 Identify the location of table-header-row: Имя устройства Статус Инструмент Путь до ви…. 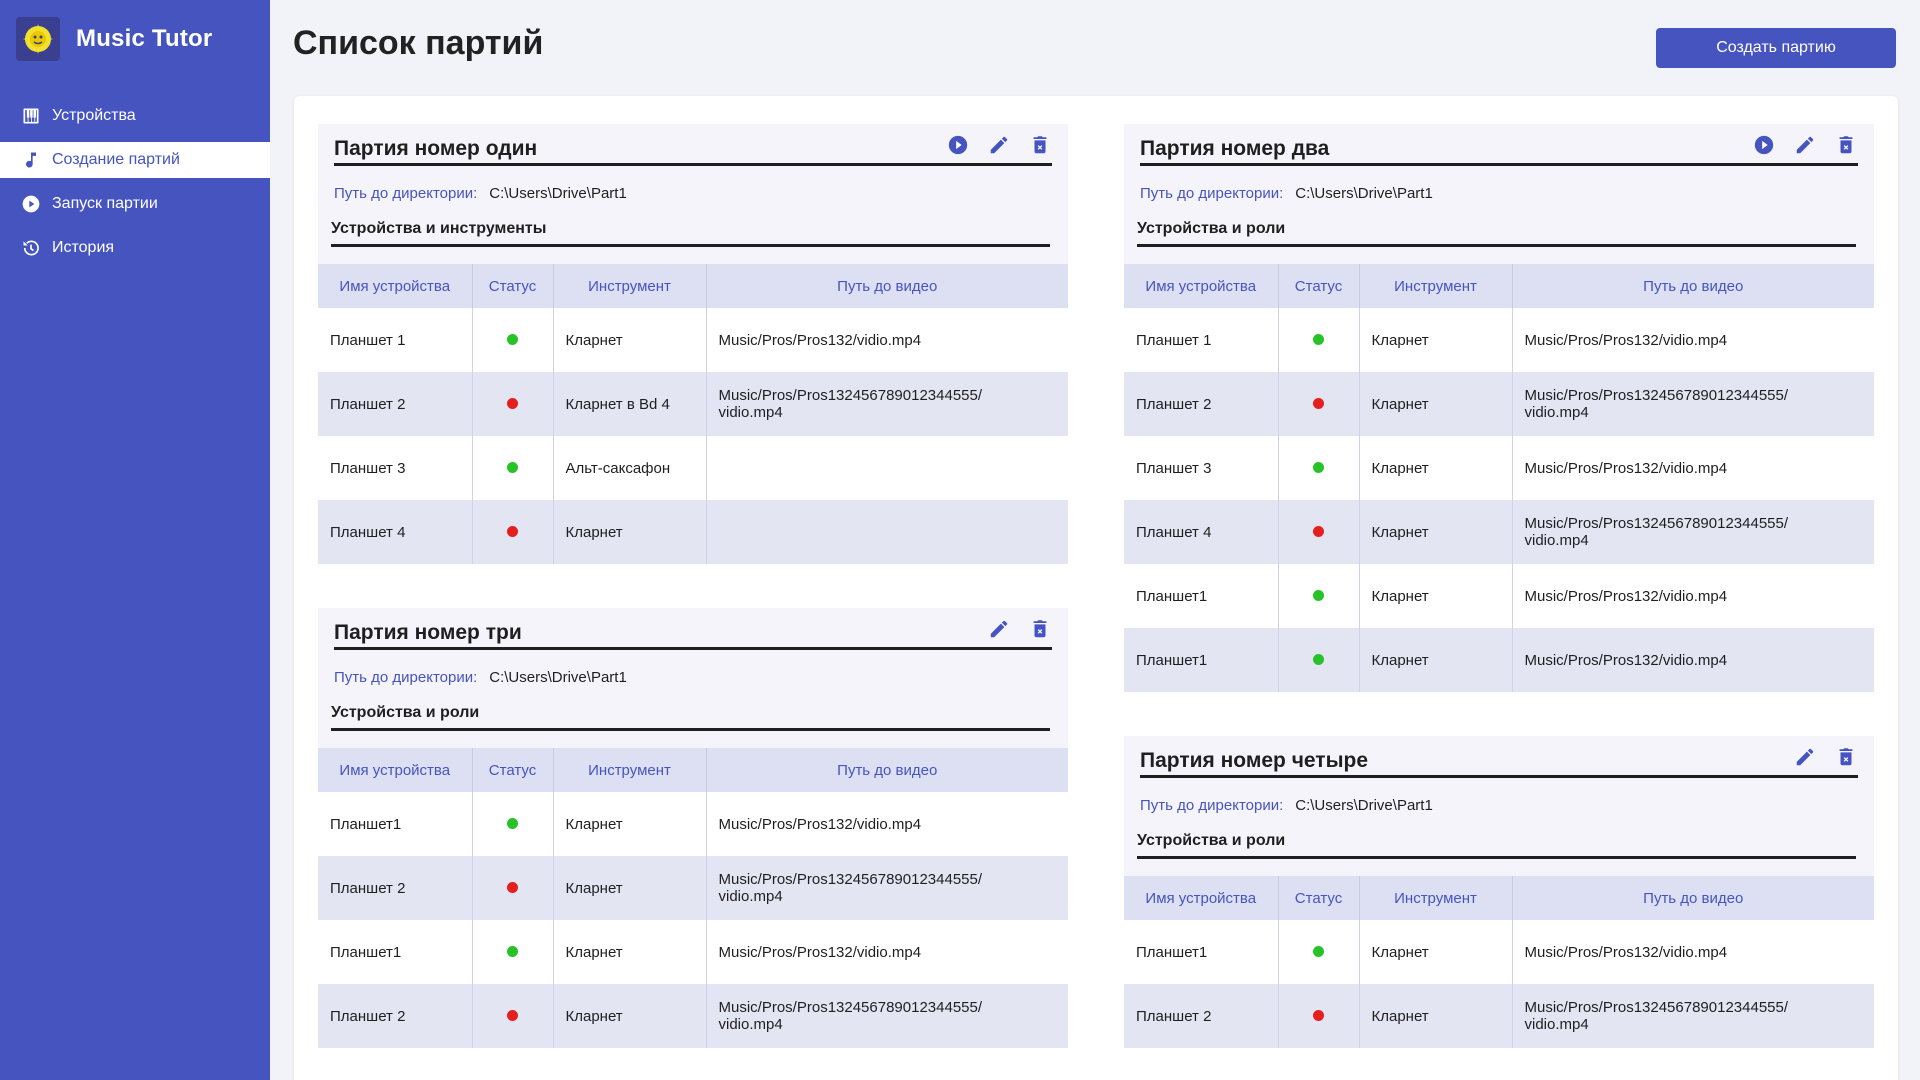
(693, 286).